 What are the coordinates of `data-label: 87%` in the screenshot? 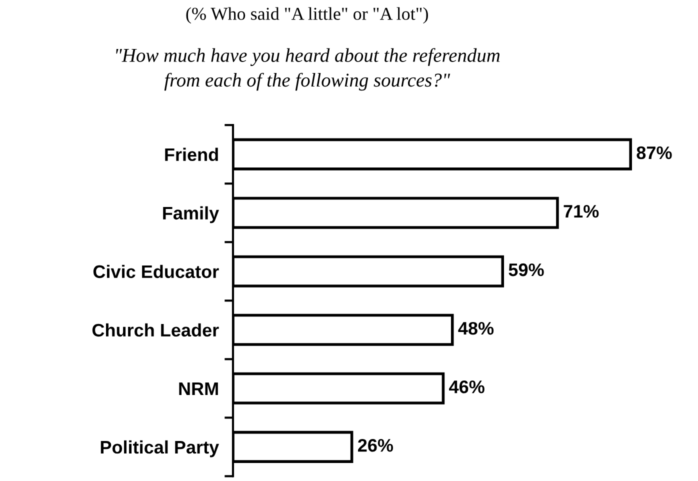 It's located at (654, 153).